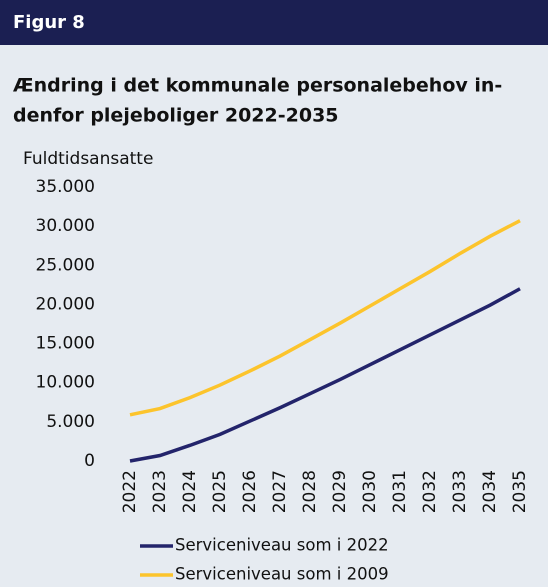 This screenshot has width=548, height=587. Describe the element at coordinates (65, 226) in the screenshot. I see `y-tick-label: 30.000` at that location.